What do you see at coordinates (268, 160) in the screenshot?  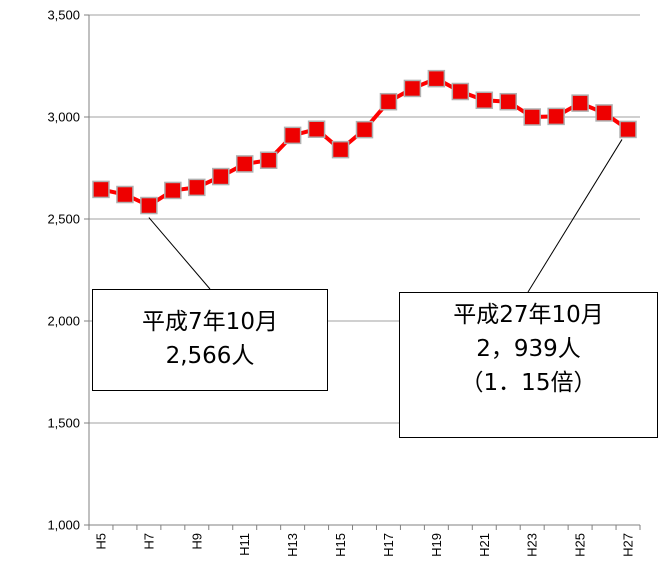 I see `data-point-H12` at bounding box center [268, 160].